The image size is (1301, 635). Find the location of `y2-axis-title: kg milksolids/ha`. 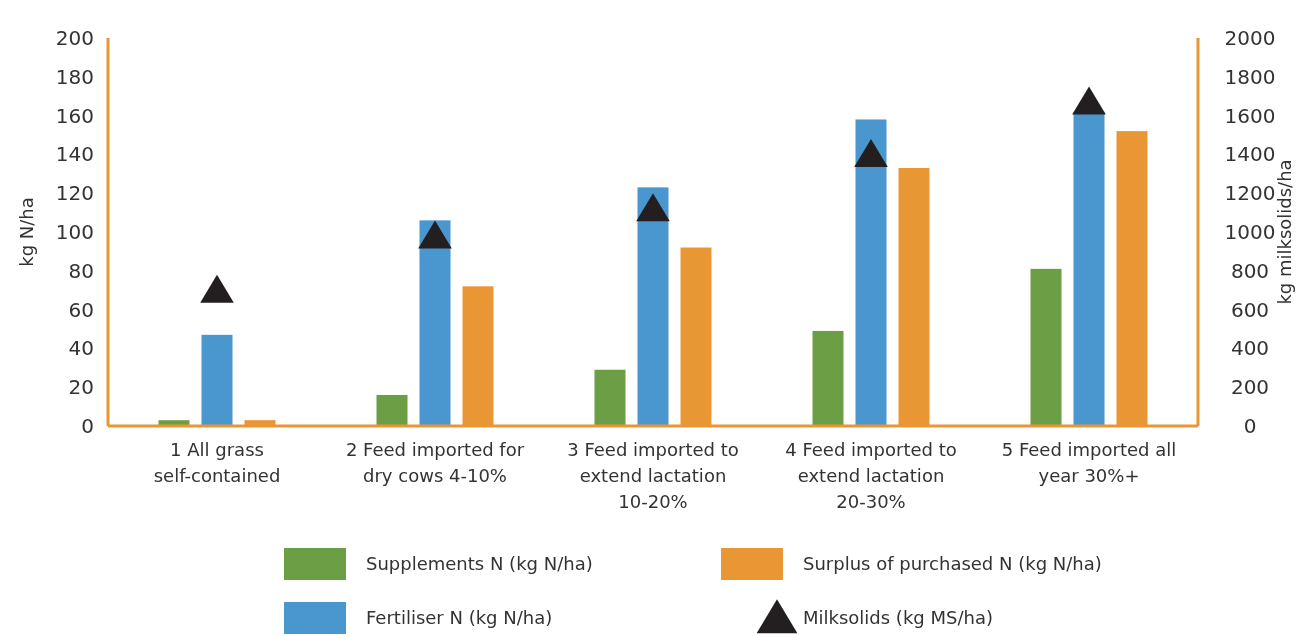

y2-axis-title: kg milksolids/ha is located at coordinates (1284, 232).